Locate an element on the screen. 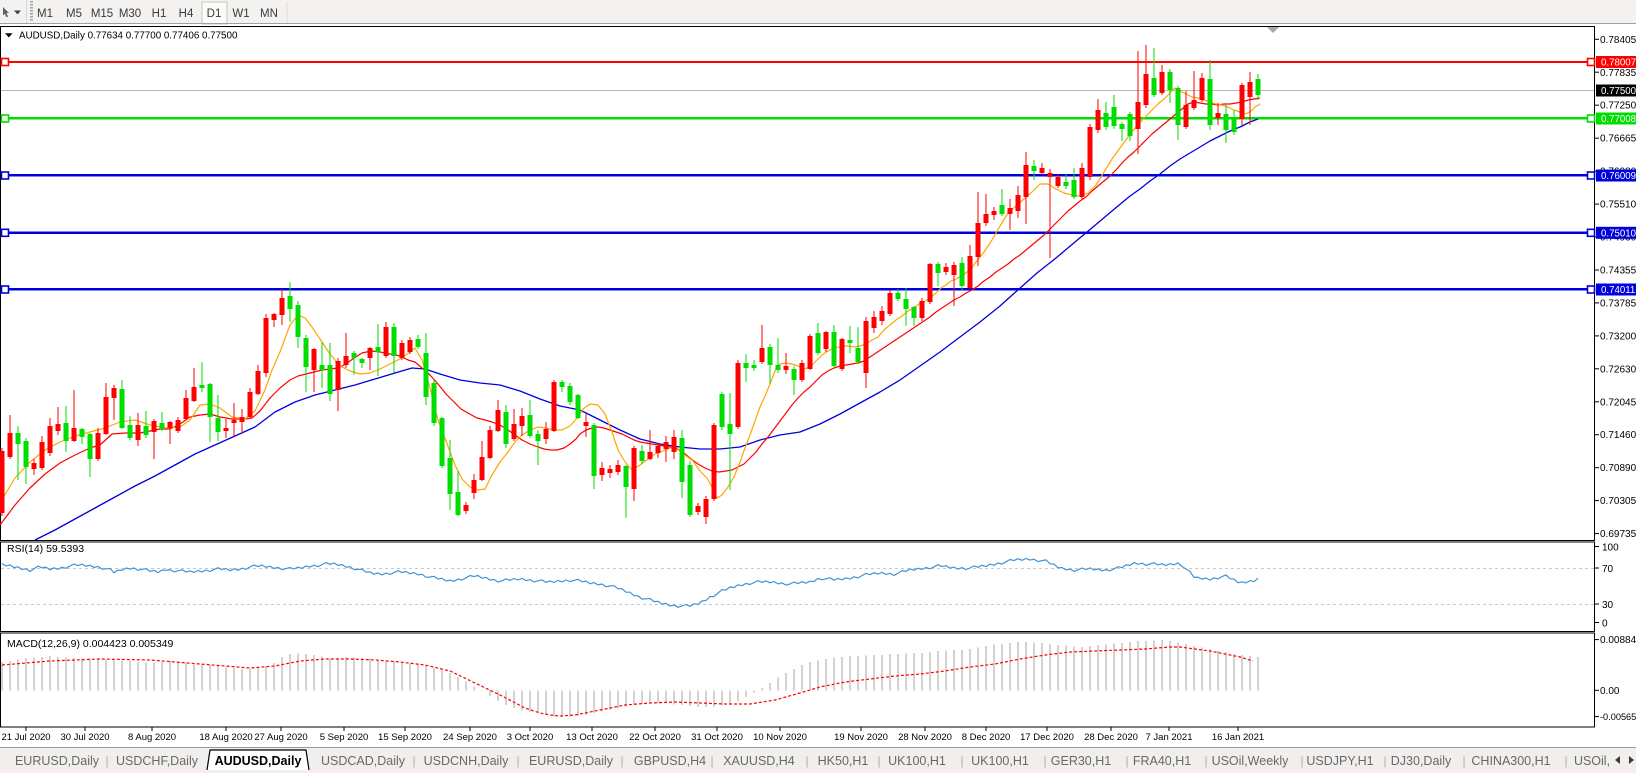 The image size is (1636, 773). svg-text:MACD(12,26,9) 0.004423 0.00534: MACD(12,26,9) 0.004423 0.005349 is located at coordinates (90, 644).